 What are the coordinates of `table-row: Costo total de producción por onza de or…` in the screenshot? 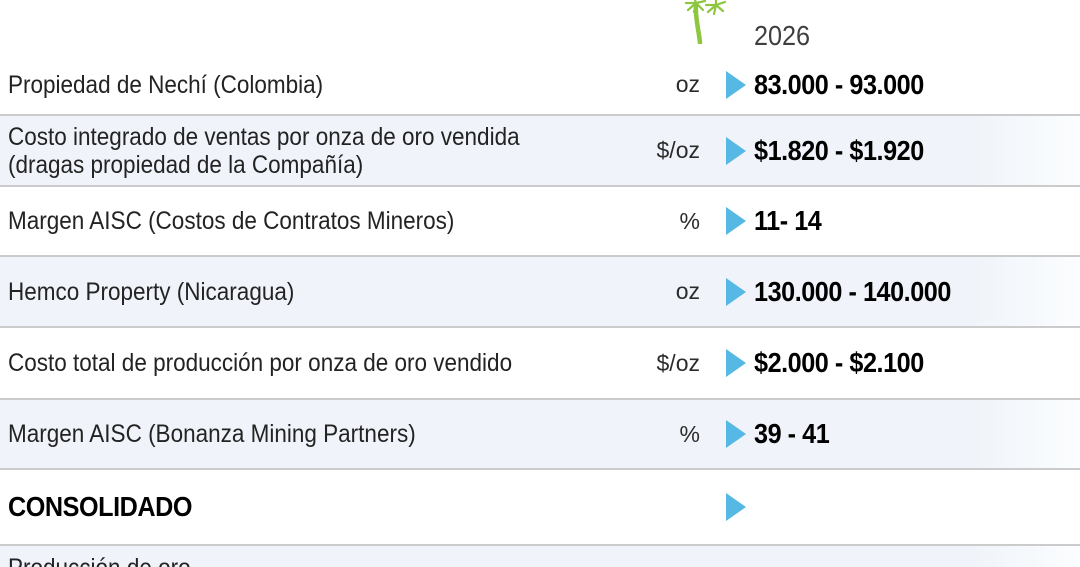 It's located at (540, 364).